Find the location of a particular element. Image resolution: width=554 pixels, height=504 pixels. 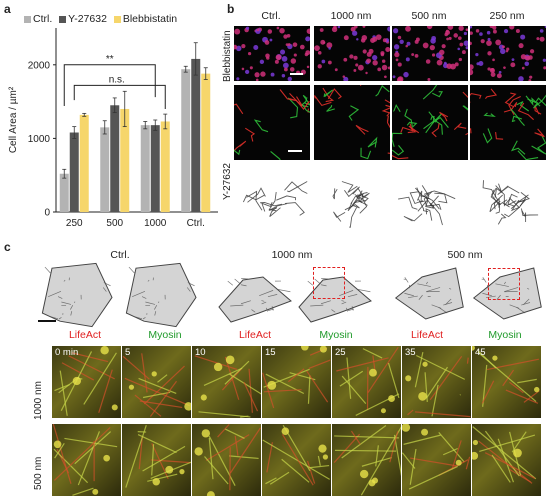

timelapse-strip-500nm is located at coordinates (297, 460).